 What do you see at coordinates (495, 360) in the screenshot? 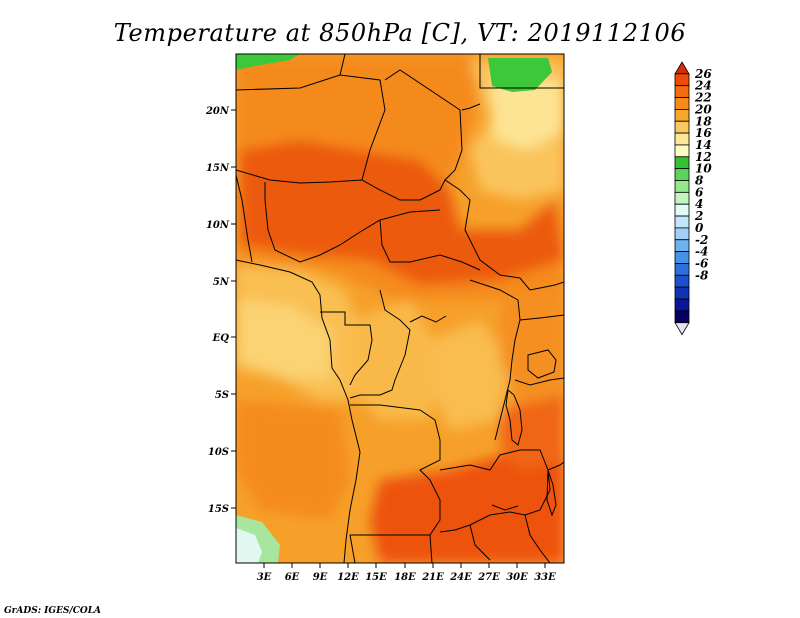
I see `border-drc-east` at bounding box center [495, 360].